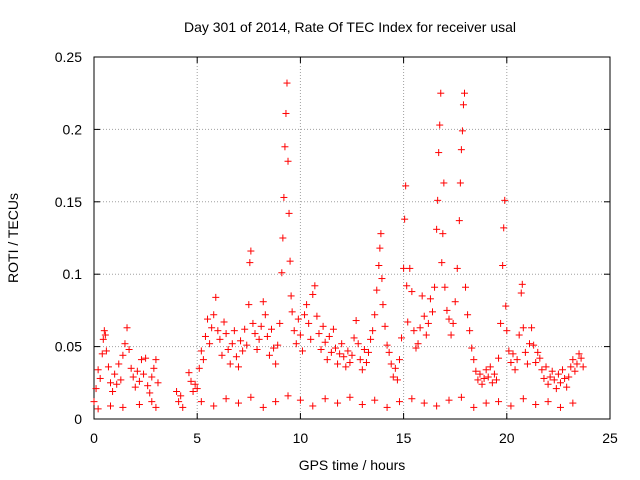 The image size is (640, 480). What do you see at coordinates (13, 238) in the screenshot?
I see `y-axis-label: ROTI / TECUs` at bounding box center [13, 238].